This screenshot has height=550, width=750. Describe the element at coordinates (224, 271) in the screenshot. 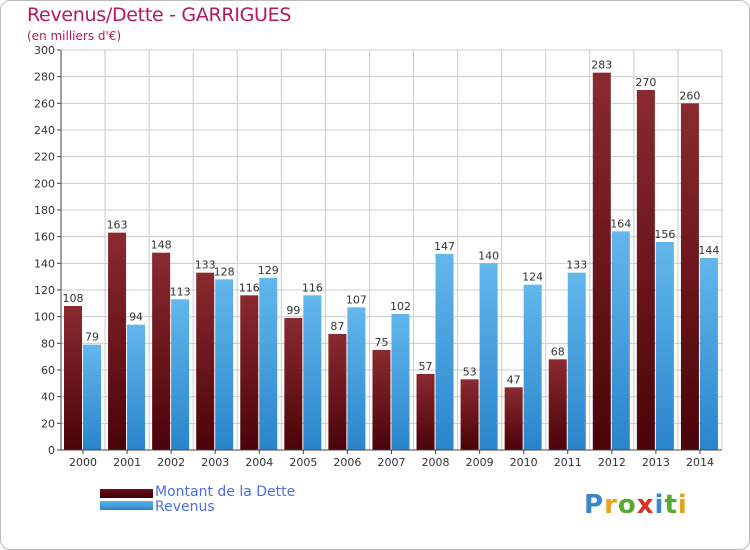

I see `data-label-revenue-2003: 128` at that location.